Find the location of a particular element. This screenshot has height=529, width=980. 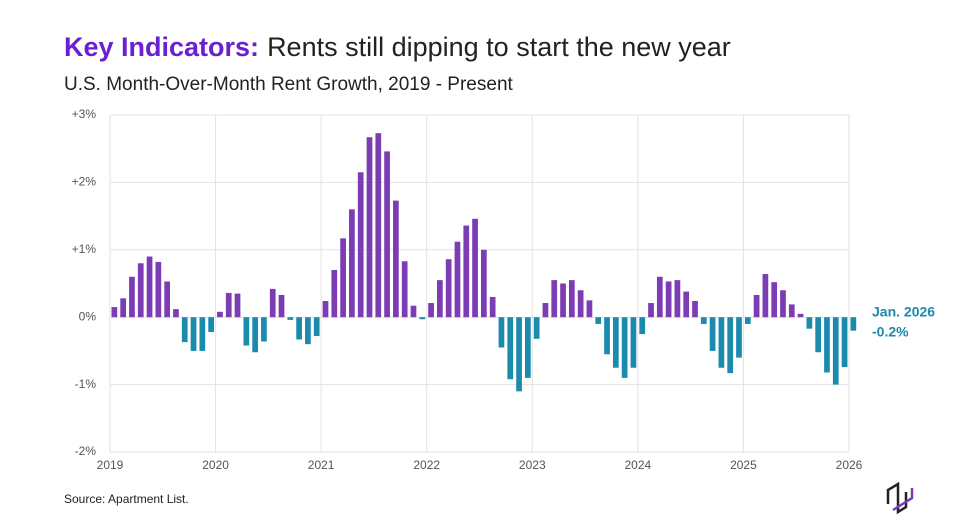

x-tick-label: 2023 is located at coordinates (532, 465).